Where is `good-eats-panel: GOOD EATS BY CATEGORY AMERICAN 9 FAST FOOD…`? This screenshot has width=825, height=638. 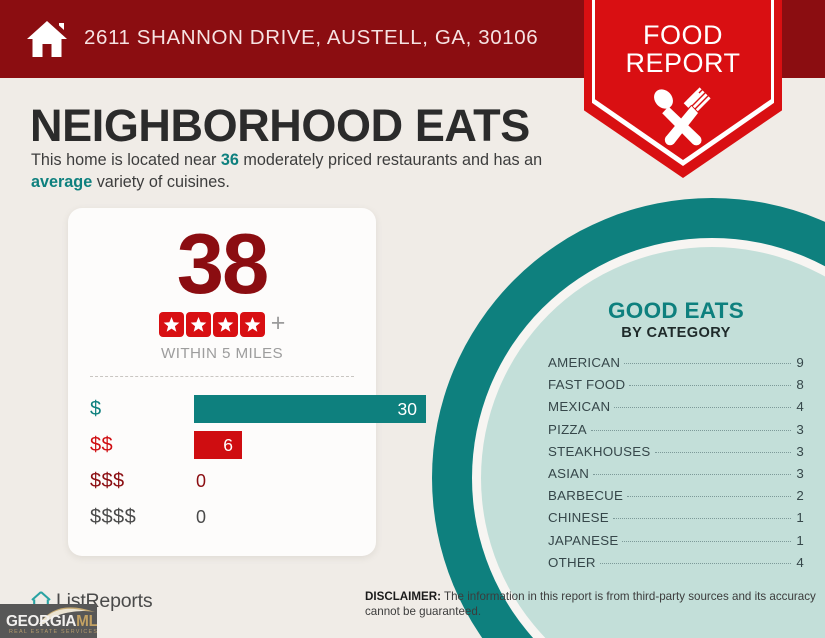
good-eats-panel: GOOD EATS BY CATEGORY AMERICAN 9 FAST FOOD… is located at coordinates (676, 437).